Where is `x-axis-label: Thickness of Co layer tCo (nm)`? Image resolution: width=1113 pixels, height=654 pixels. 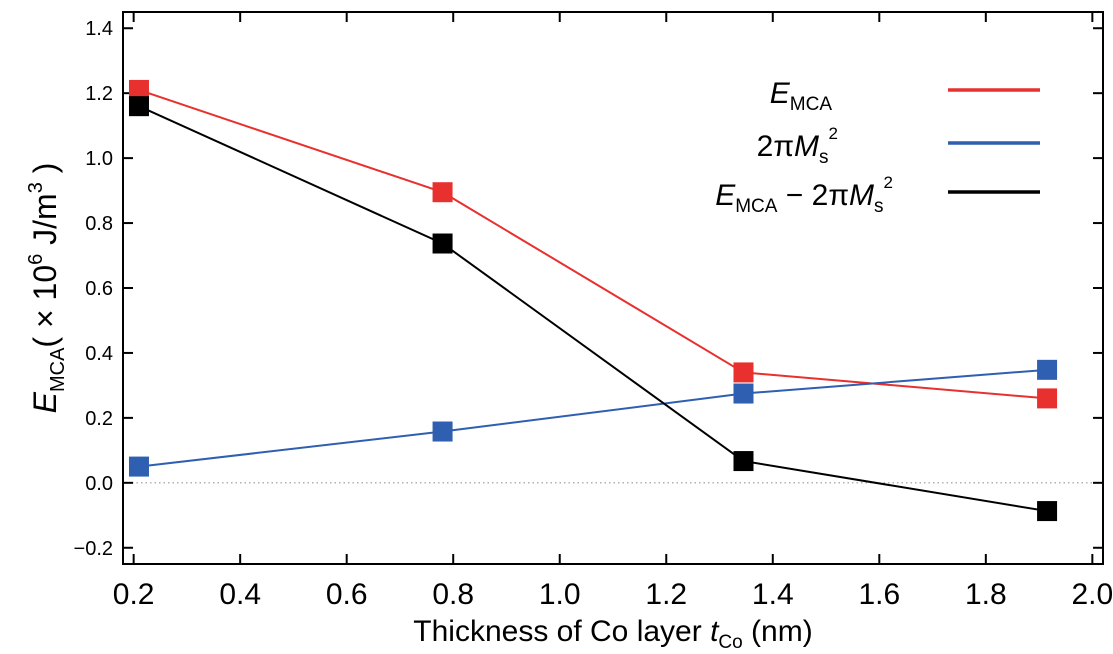 x-axis-label: Thickness of Co layer tCo (nm) is located at coordinates (612, 634).